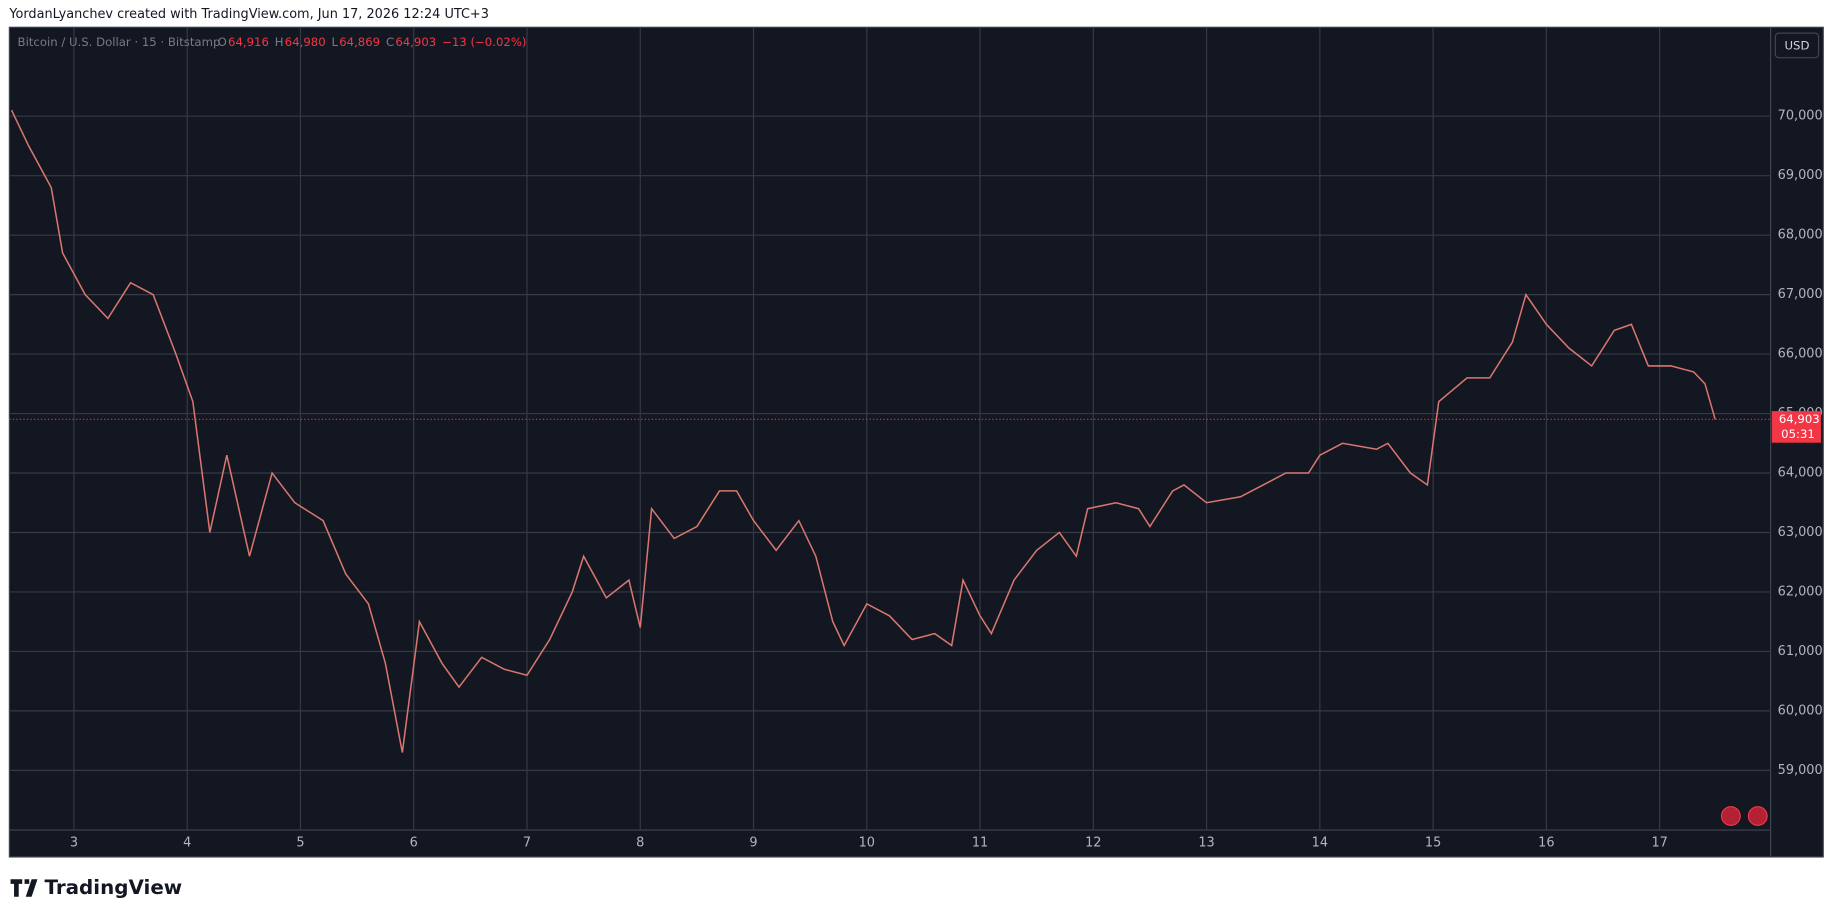 Image resolution: width=1835 pixels, height=921 pixels. Describe the element at coordinates (527, 842) in the screenshot. I see `x-tick-label: 7` at that location.